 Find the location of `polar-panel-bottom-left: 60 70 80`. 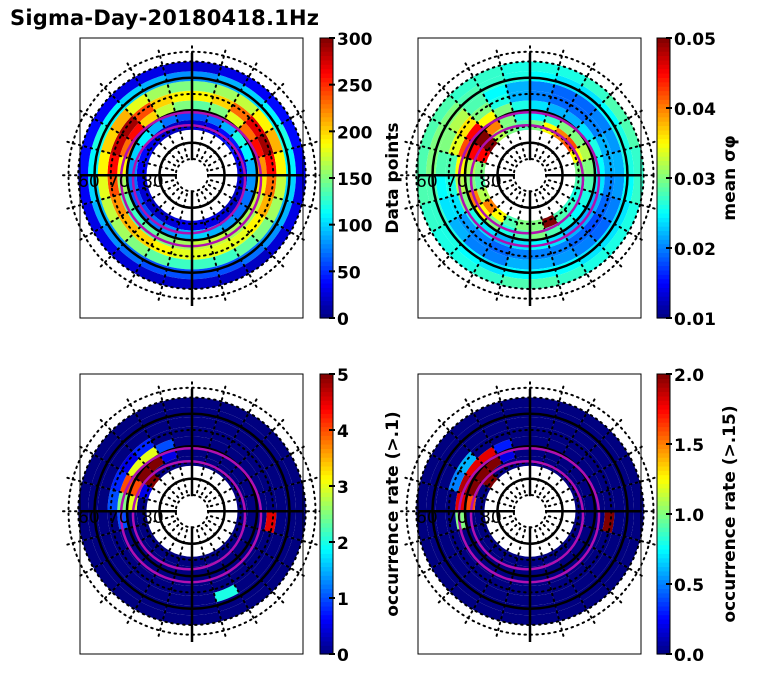

polar-panel-bottom-left: 60 70 80 is located at coordinates (192, 514).